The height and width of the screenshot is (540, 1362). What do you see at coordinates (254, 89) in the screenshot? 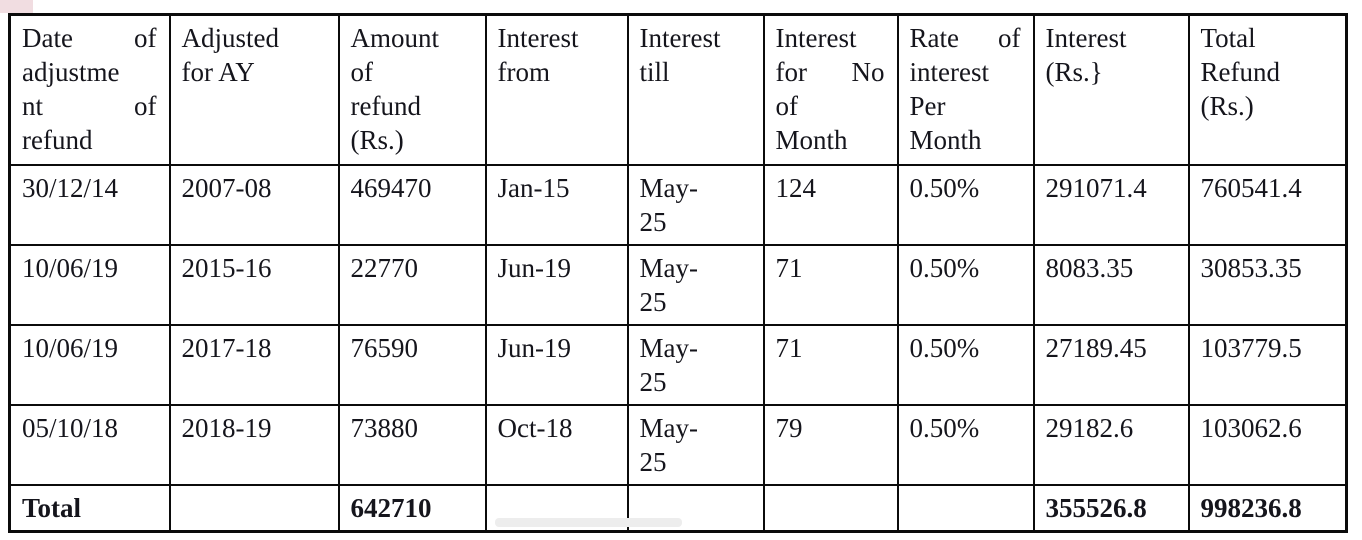
I see `col-header-adjusted-for-ay: Adjusted for AY` at bounding box center [254, 89].